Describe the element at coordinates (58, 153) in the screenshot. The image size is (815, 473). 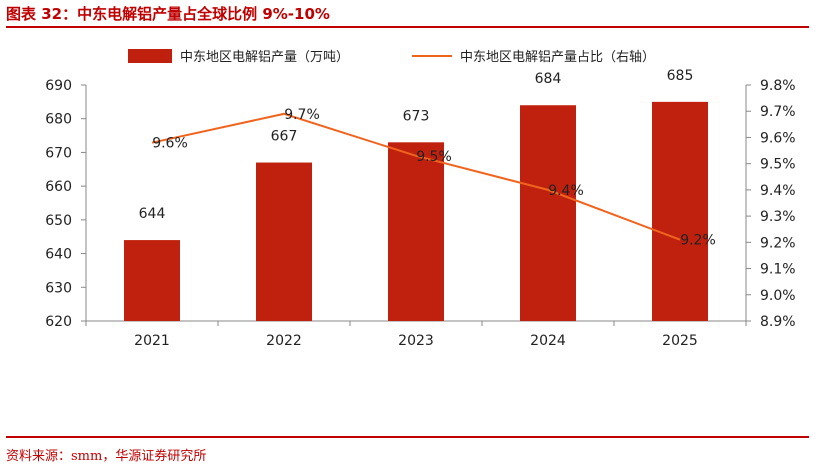
I see `y-left-tick-label: 670` at that location.